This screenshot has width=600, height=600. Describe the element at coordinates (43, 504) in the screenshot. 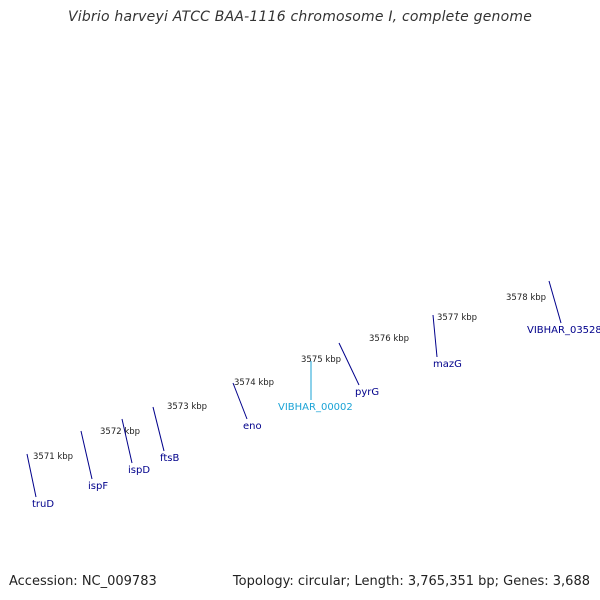

I see `gene-label-trud: truD` at that location.